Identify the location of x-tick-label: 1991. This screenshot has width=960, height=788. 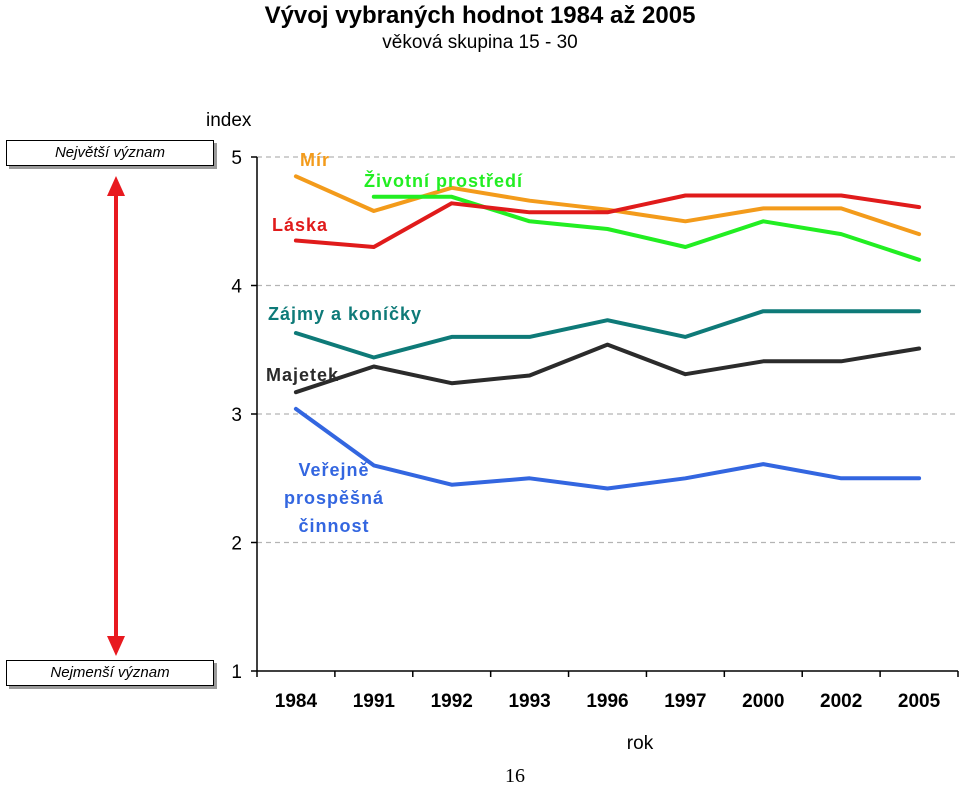
(374, 701).